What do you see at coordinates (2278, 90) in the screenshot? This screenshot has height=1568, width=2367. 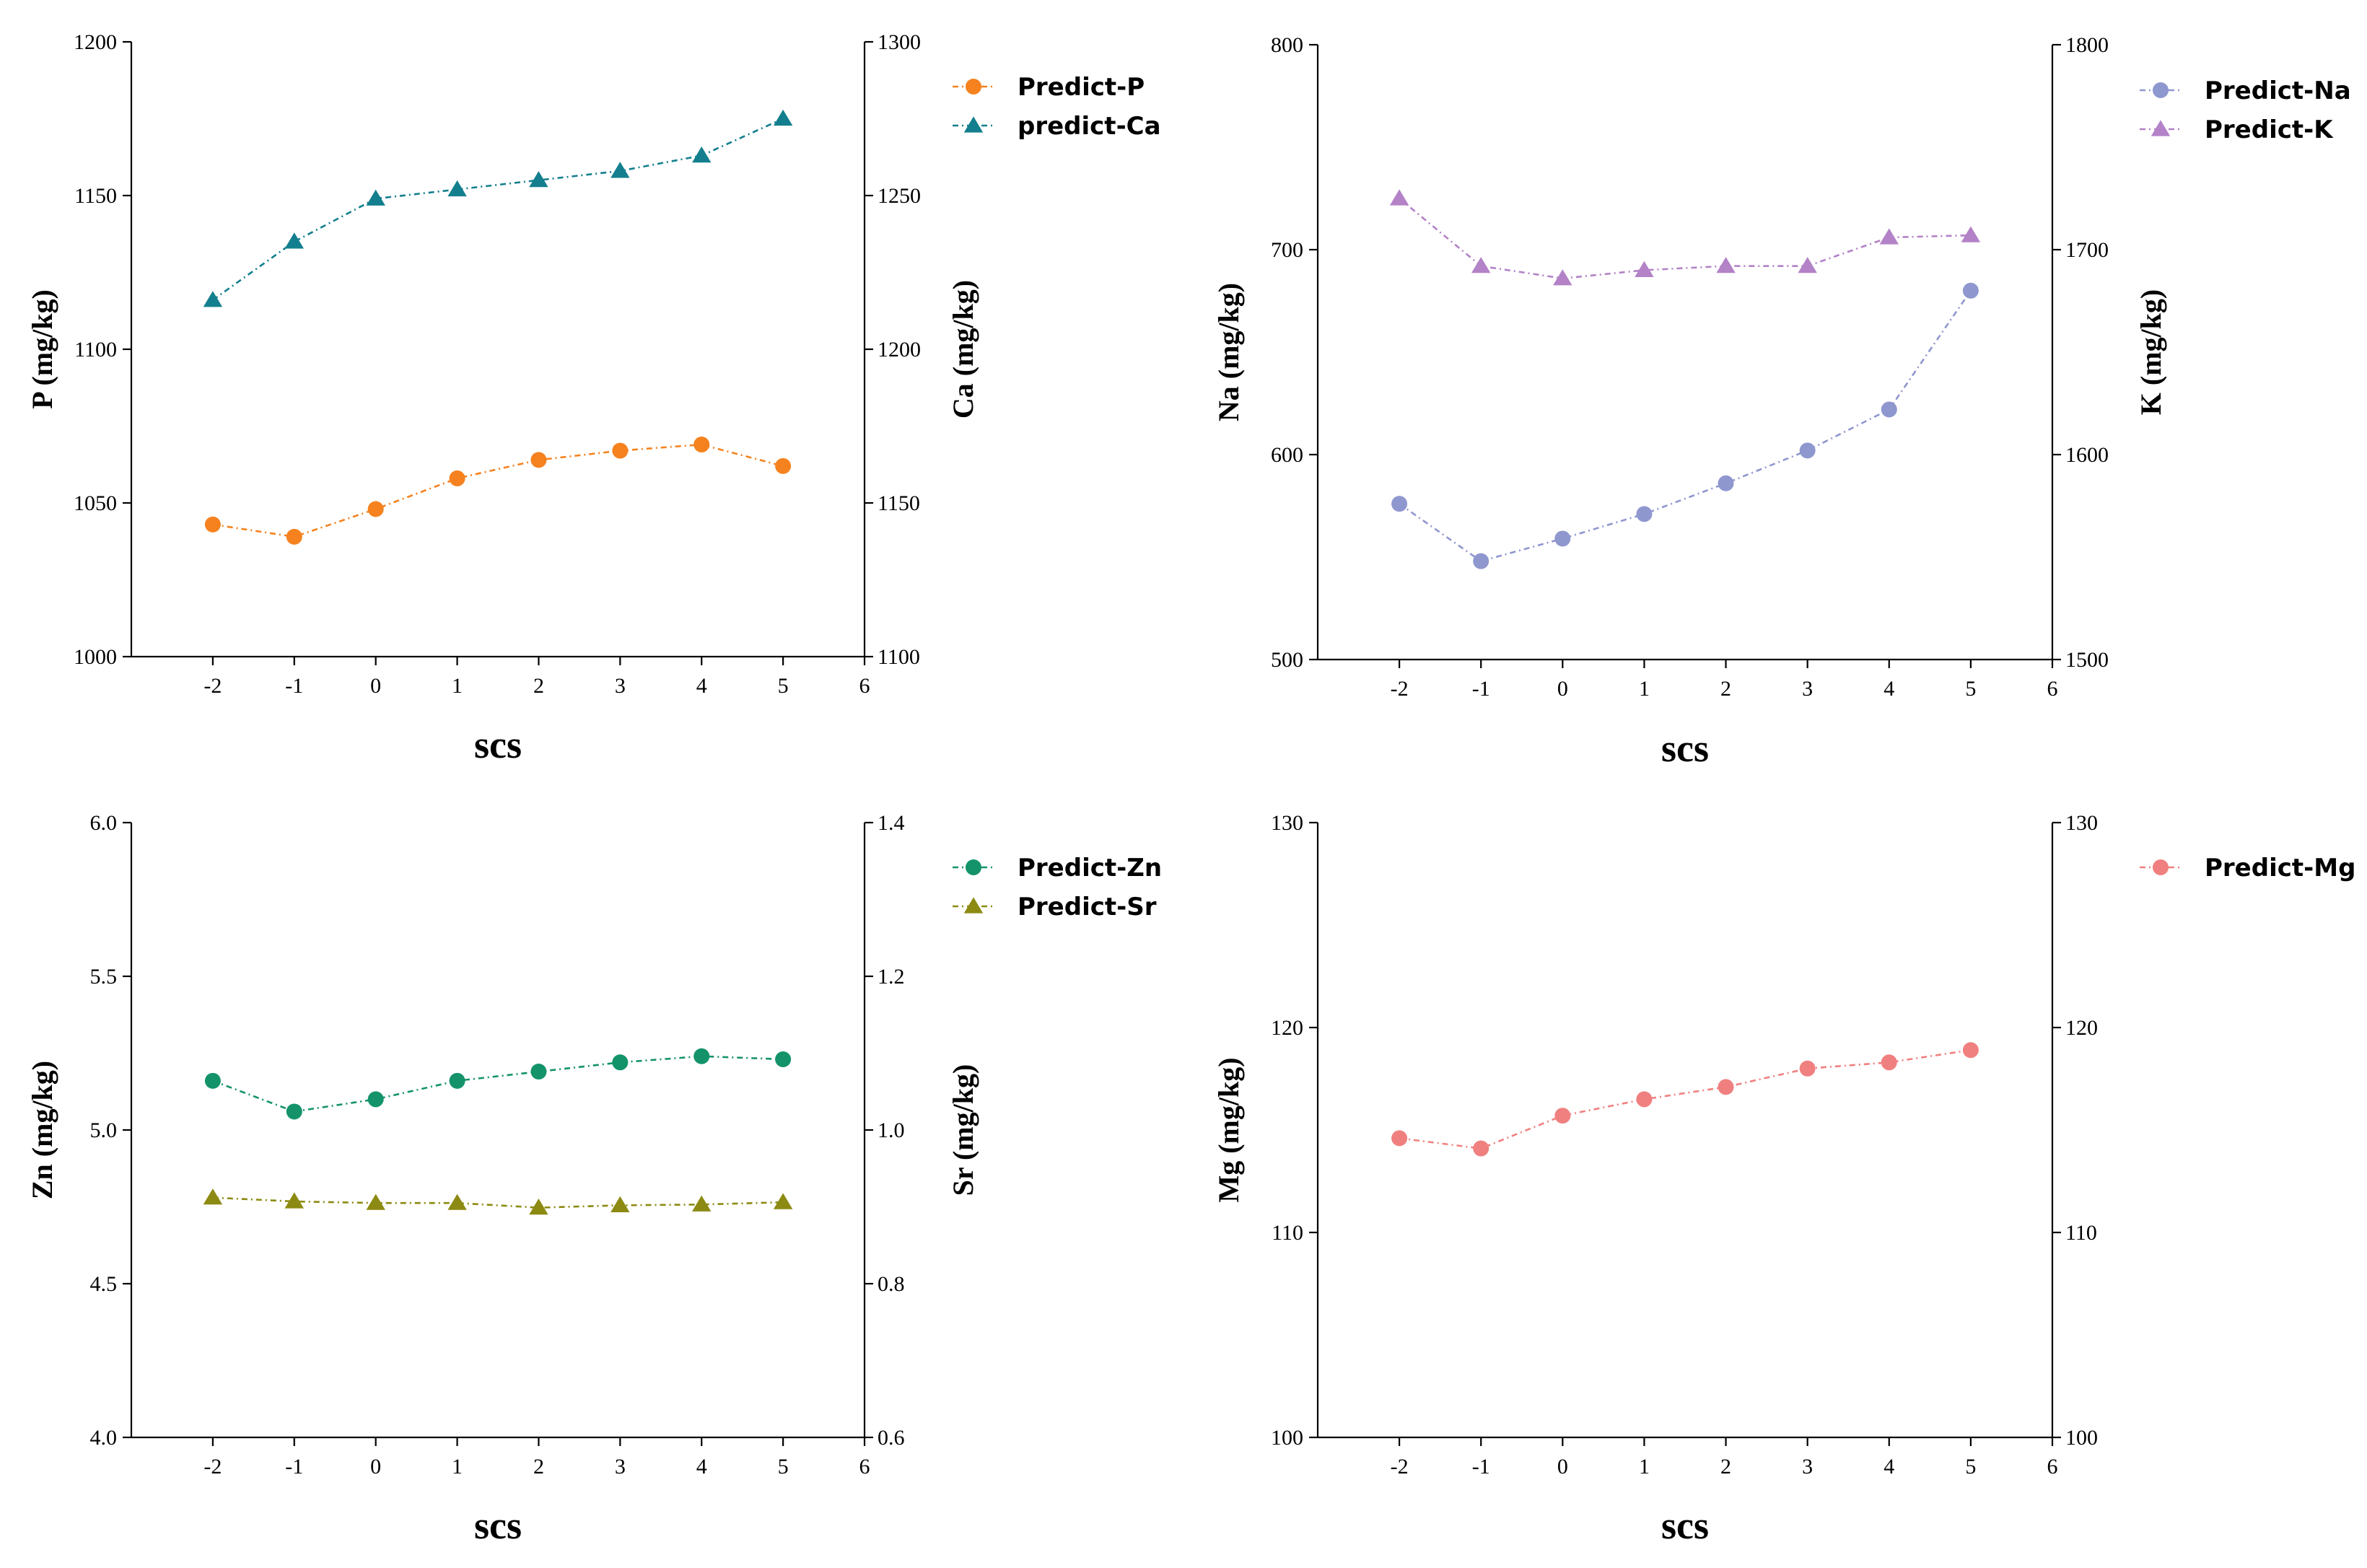 I see `legend-label: Predict-Na` at bounding box center [2278, 90].